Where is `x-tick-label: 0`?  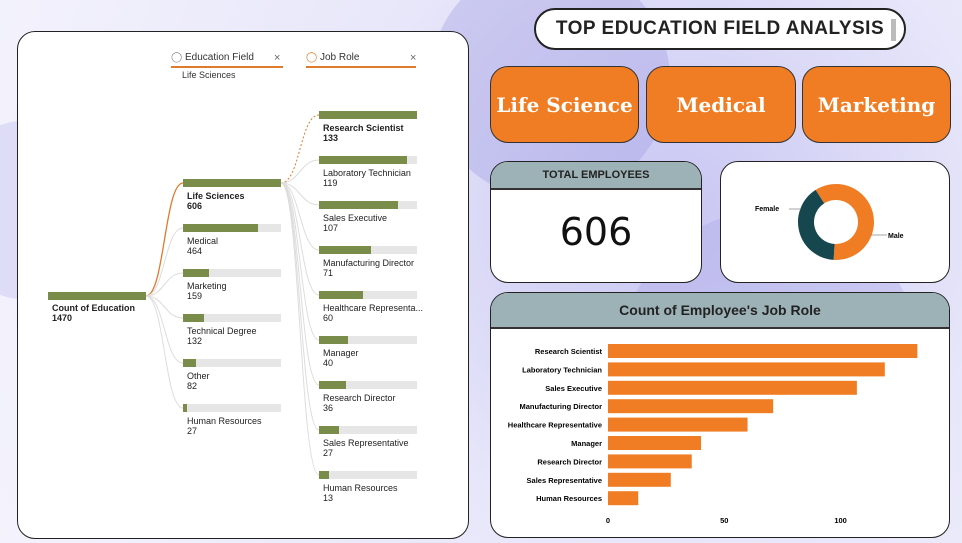 x-tick-label: 0 is located at coordinates (608, 520).